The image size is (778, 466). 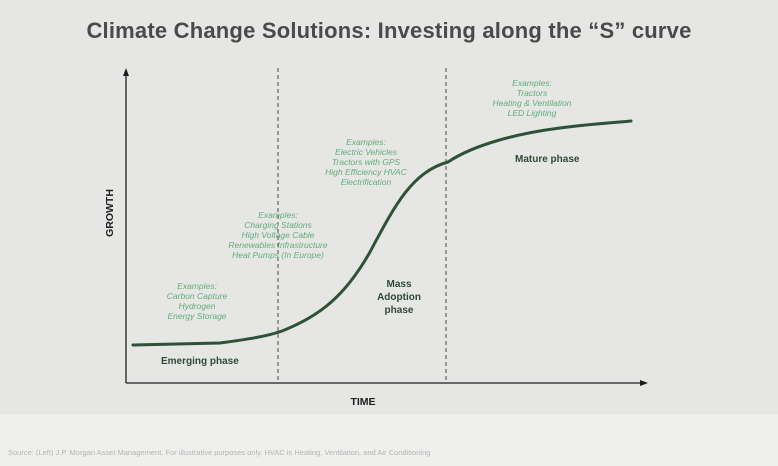 What do you see at coordinates (200, 361) in the screenshot?
I see `phase-label-emerging: Emerging phase` at bounding box center [200, 361].